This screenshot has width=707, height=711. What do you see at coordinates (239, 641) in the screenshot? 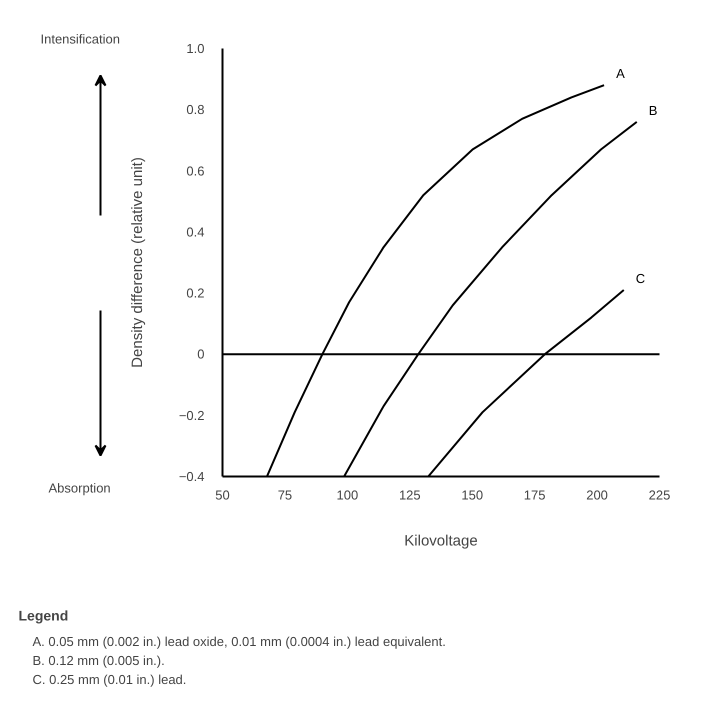
I see `text: A. 0.05 mm (0.002 in.) lead oxide, 0.01 mm (0.0004 in.) lead equivalent.` at bounding box center [239, 641].